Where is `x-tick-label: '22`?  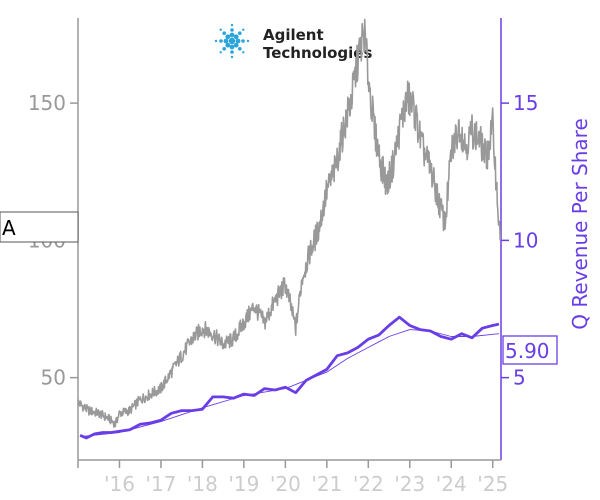 x-tick-label: '22 is located at coordinates (368, 484).